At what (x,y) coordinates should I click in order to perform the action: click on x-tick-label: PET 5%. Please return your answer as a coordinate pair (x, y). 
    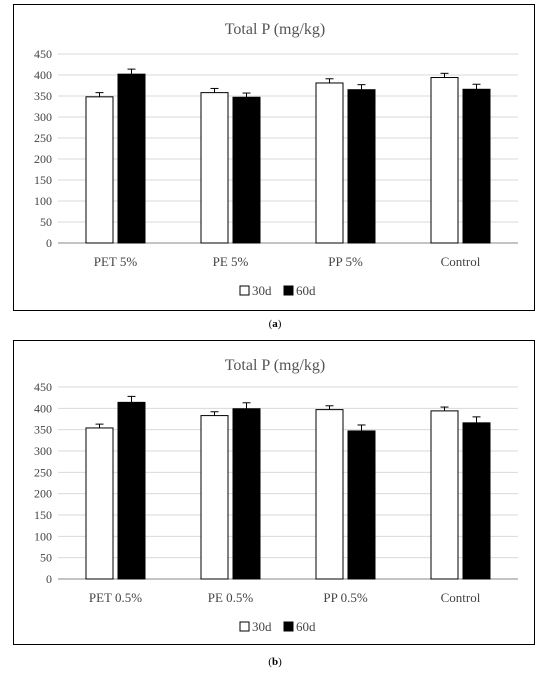
    Looking at the image, I should click on (116, 261).